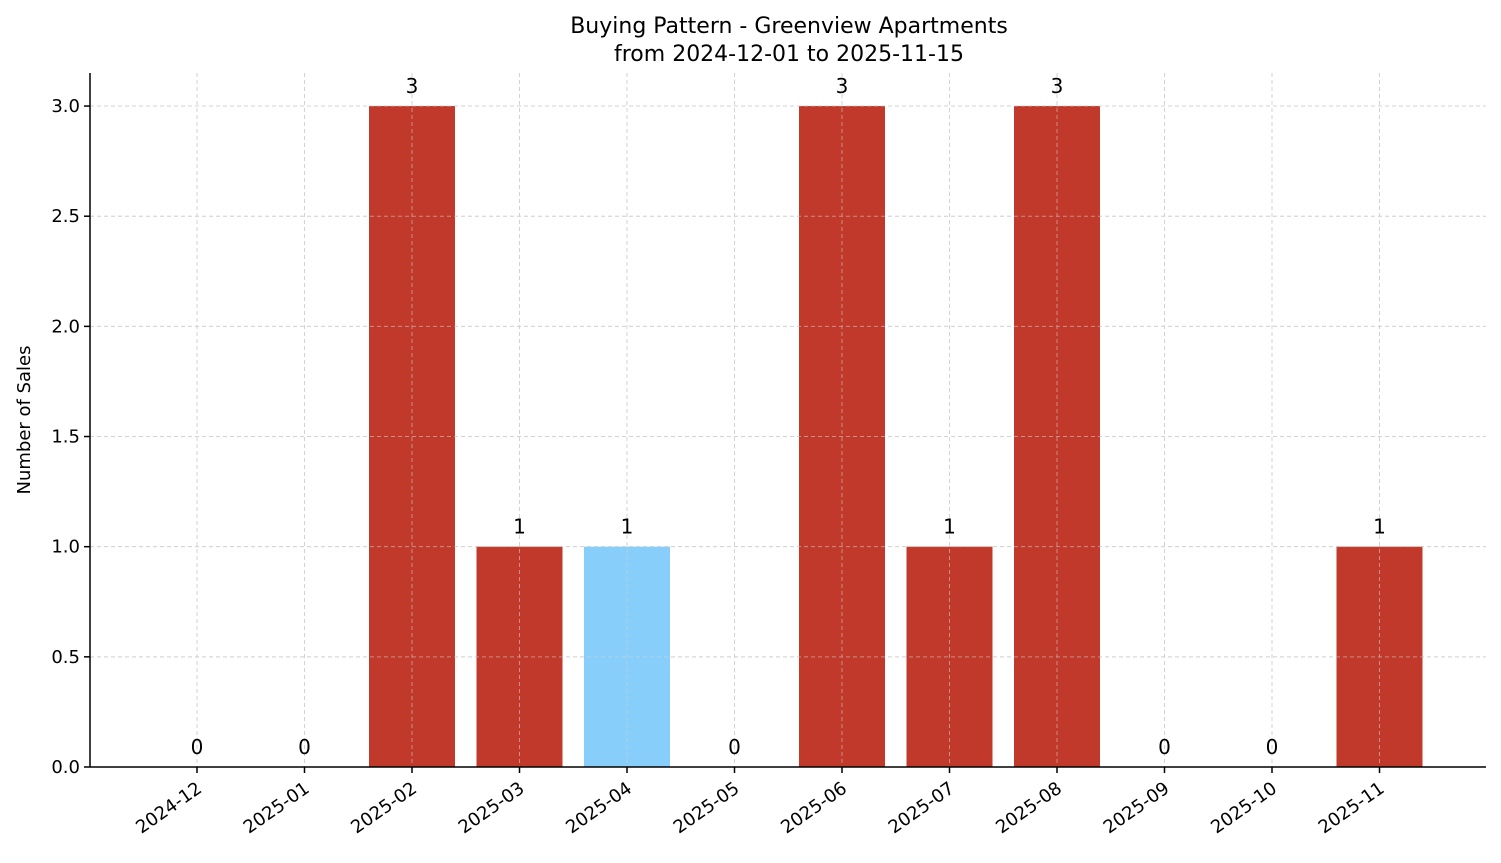  What do you see at coordinates (922, 808) in the screenshot?
I see `x-tick-label: 2025-07` at bounding box center [922, 808].